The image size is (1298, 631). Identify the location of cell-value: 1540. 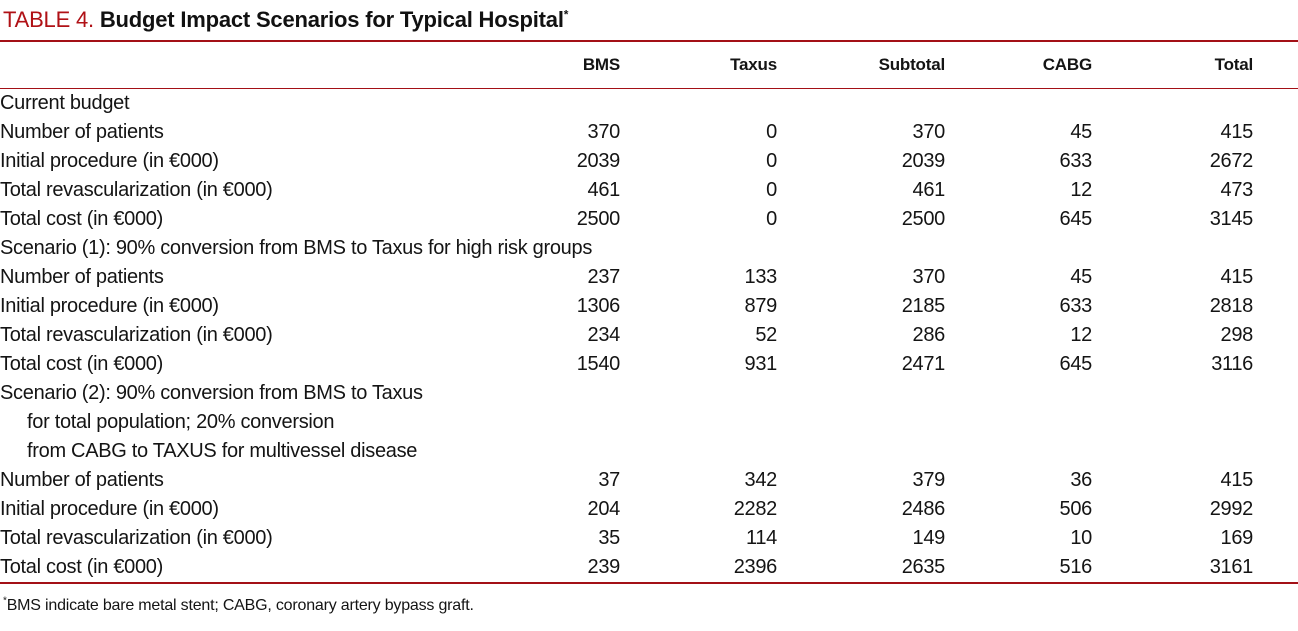
(598, 364).